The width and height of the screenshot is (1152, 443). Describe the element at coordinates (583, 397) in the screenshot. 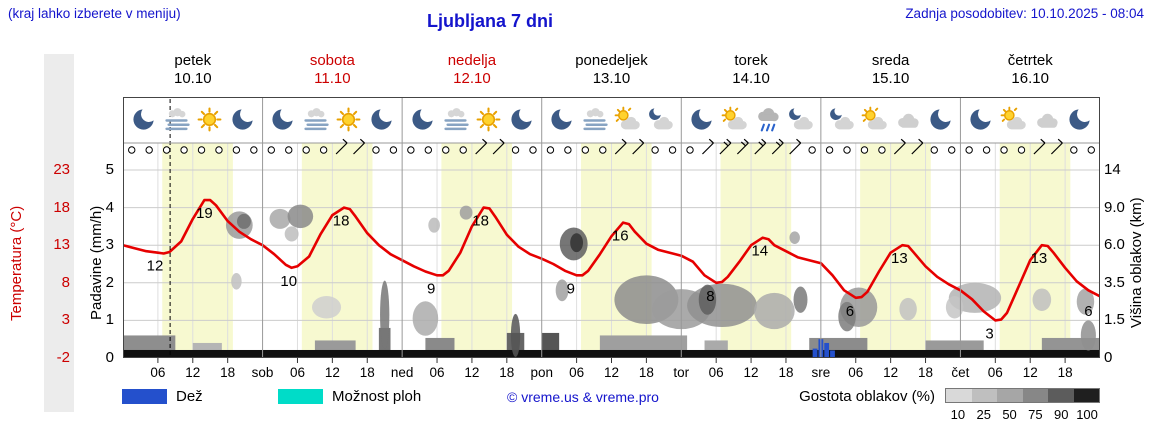

I see `credit-link: © vreme.us & vreme.pro` at that location.